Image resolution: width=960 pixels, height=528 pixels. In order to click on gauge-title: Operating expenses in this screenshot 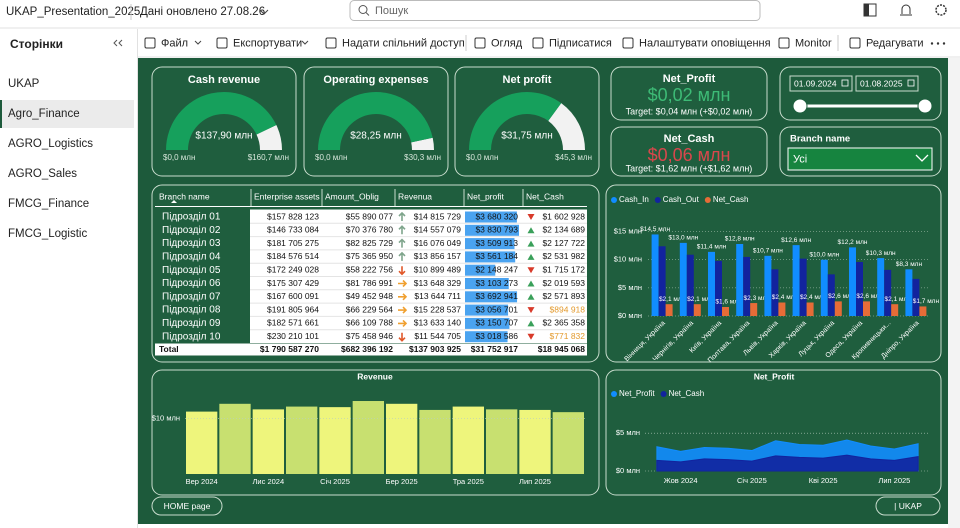, I will do `click(375, 80)`.